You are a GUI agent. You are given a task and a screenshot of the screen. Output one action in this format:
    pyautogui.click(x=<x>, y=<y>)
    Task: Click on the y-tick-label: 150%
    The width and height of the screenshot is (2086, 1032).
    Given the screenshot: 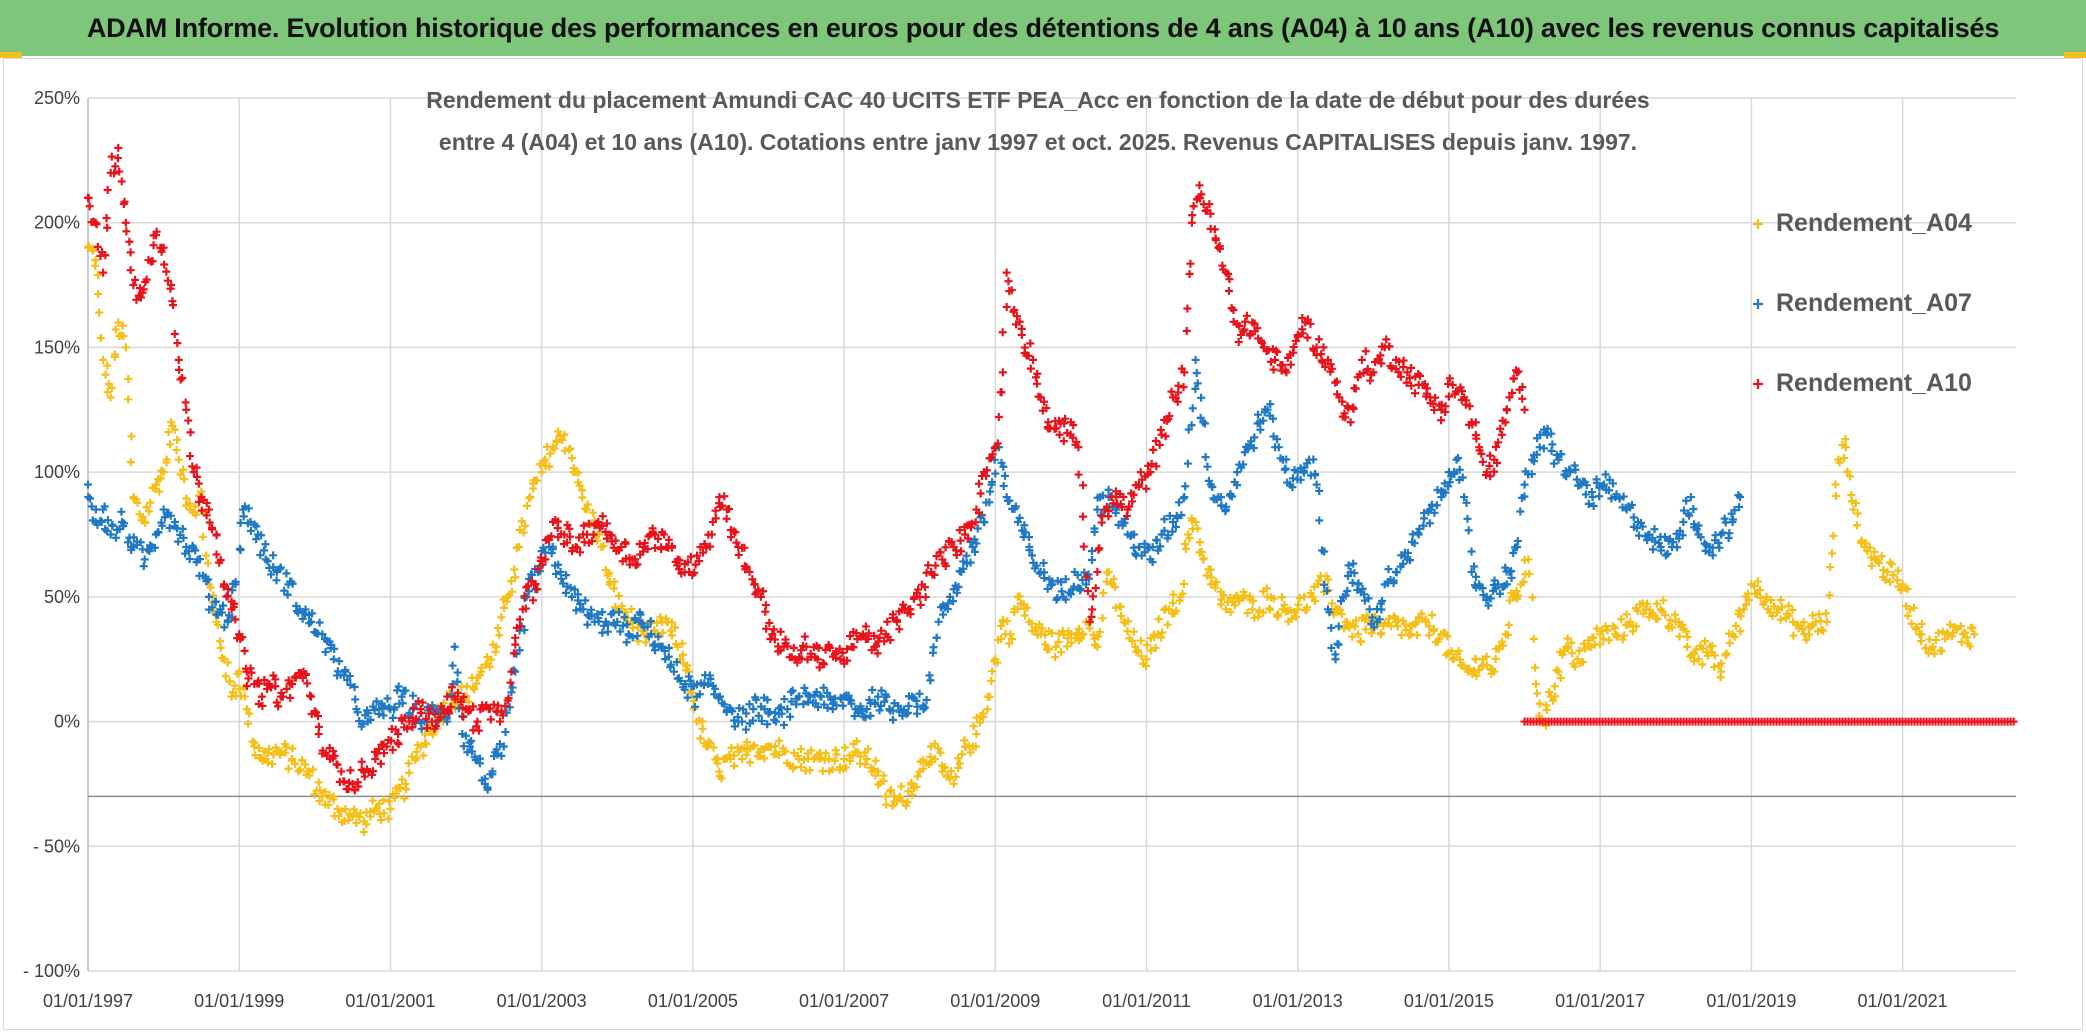 What is the action you would take?
    pyautogui.click(x=57, y=347)
    